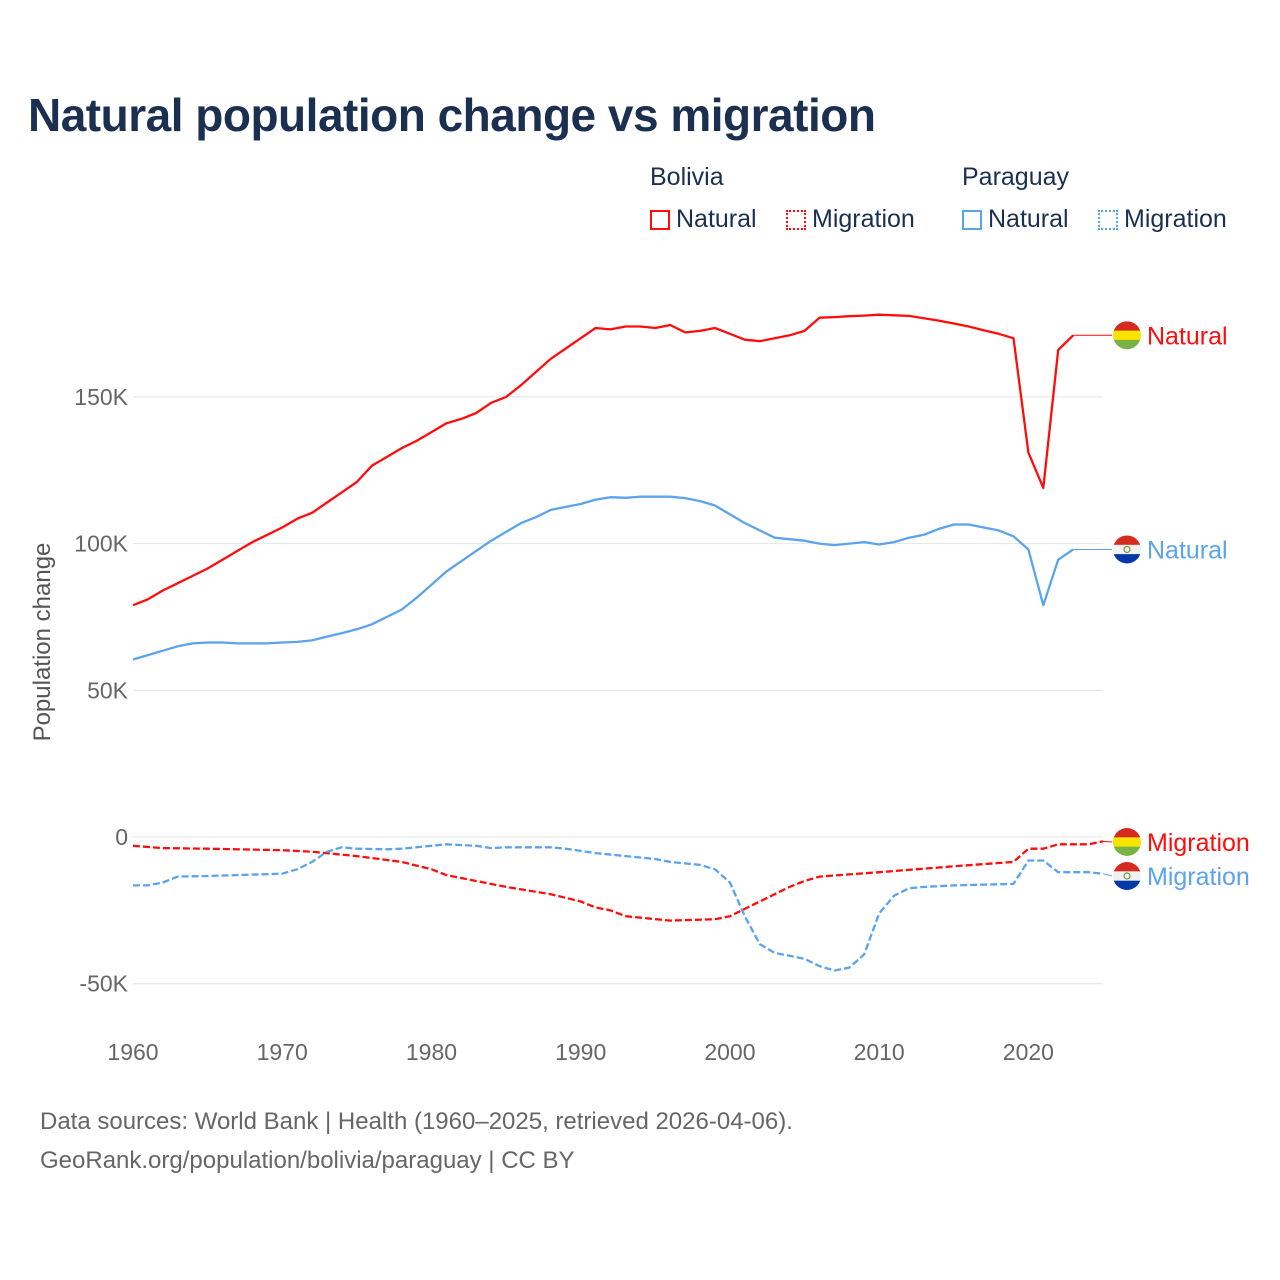 This screenshot has height=1280, width=1280. Describe the element at coordinates (580, 1052) in the screenshot. I see `x-tick-label: 1990` at that location.